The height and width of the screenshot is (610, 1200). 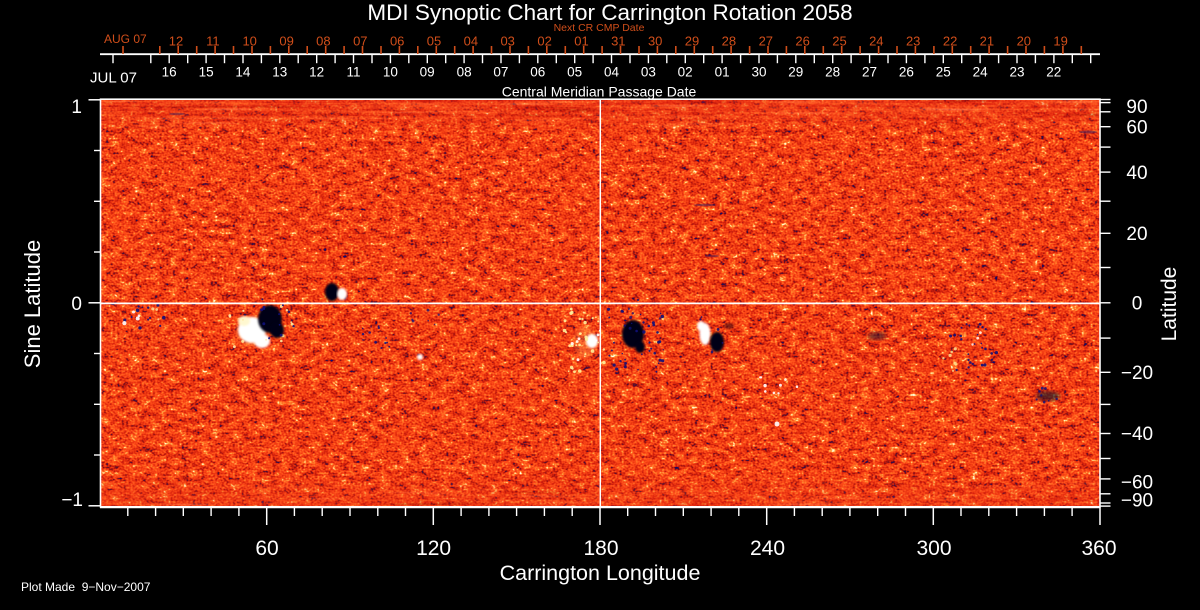 I want to click on svg-text: 15, so click(x=206, y=72).